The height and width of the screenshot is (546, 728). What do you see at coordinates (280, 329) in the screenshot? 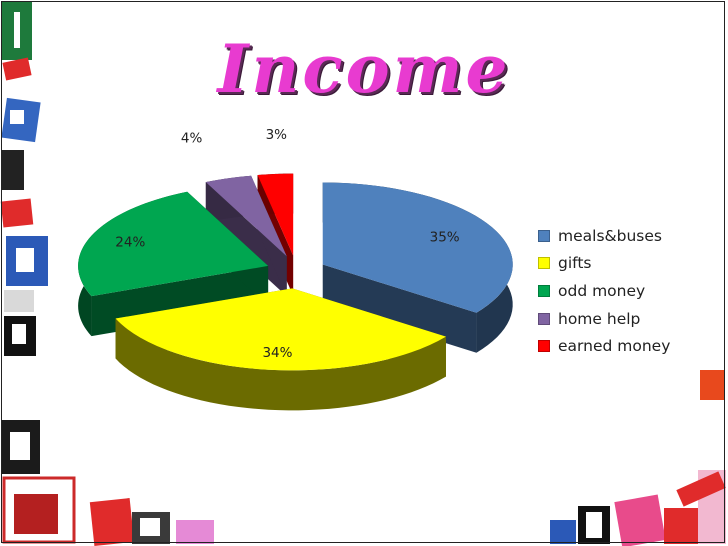
I see `pie-slice-gifts-top` at bounding box center [280, 329].